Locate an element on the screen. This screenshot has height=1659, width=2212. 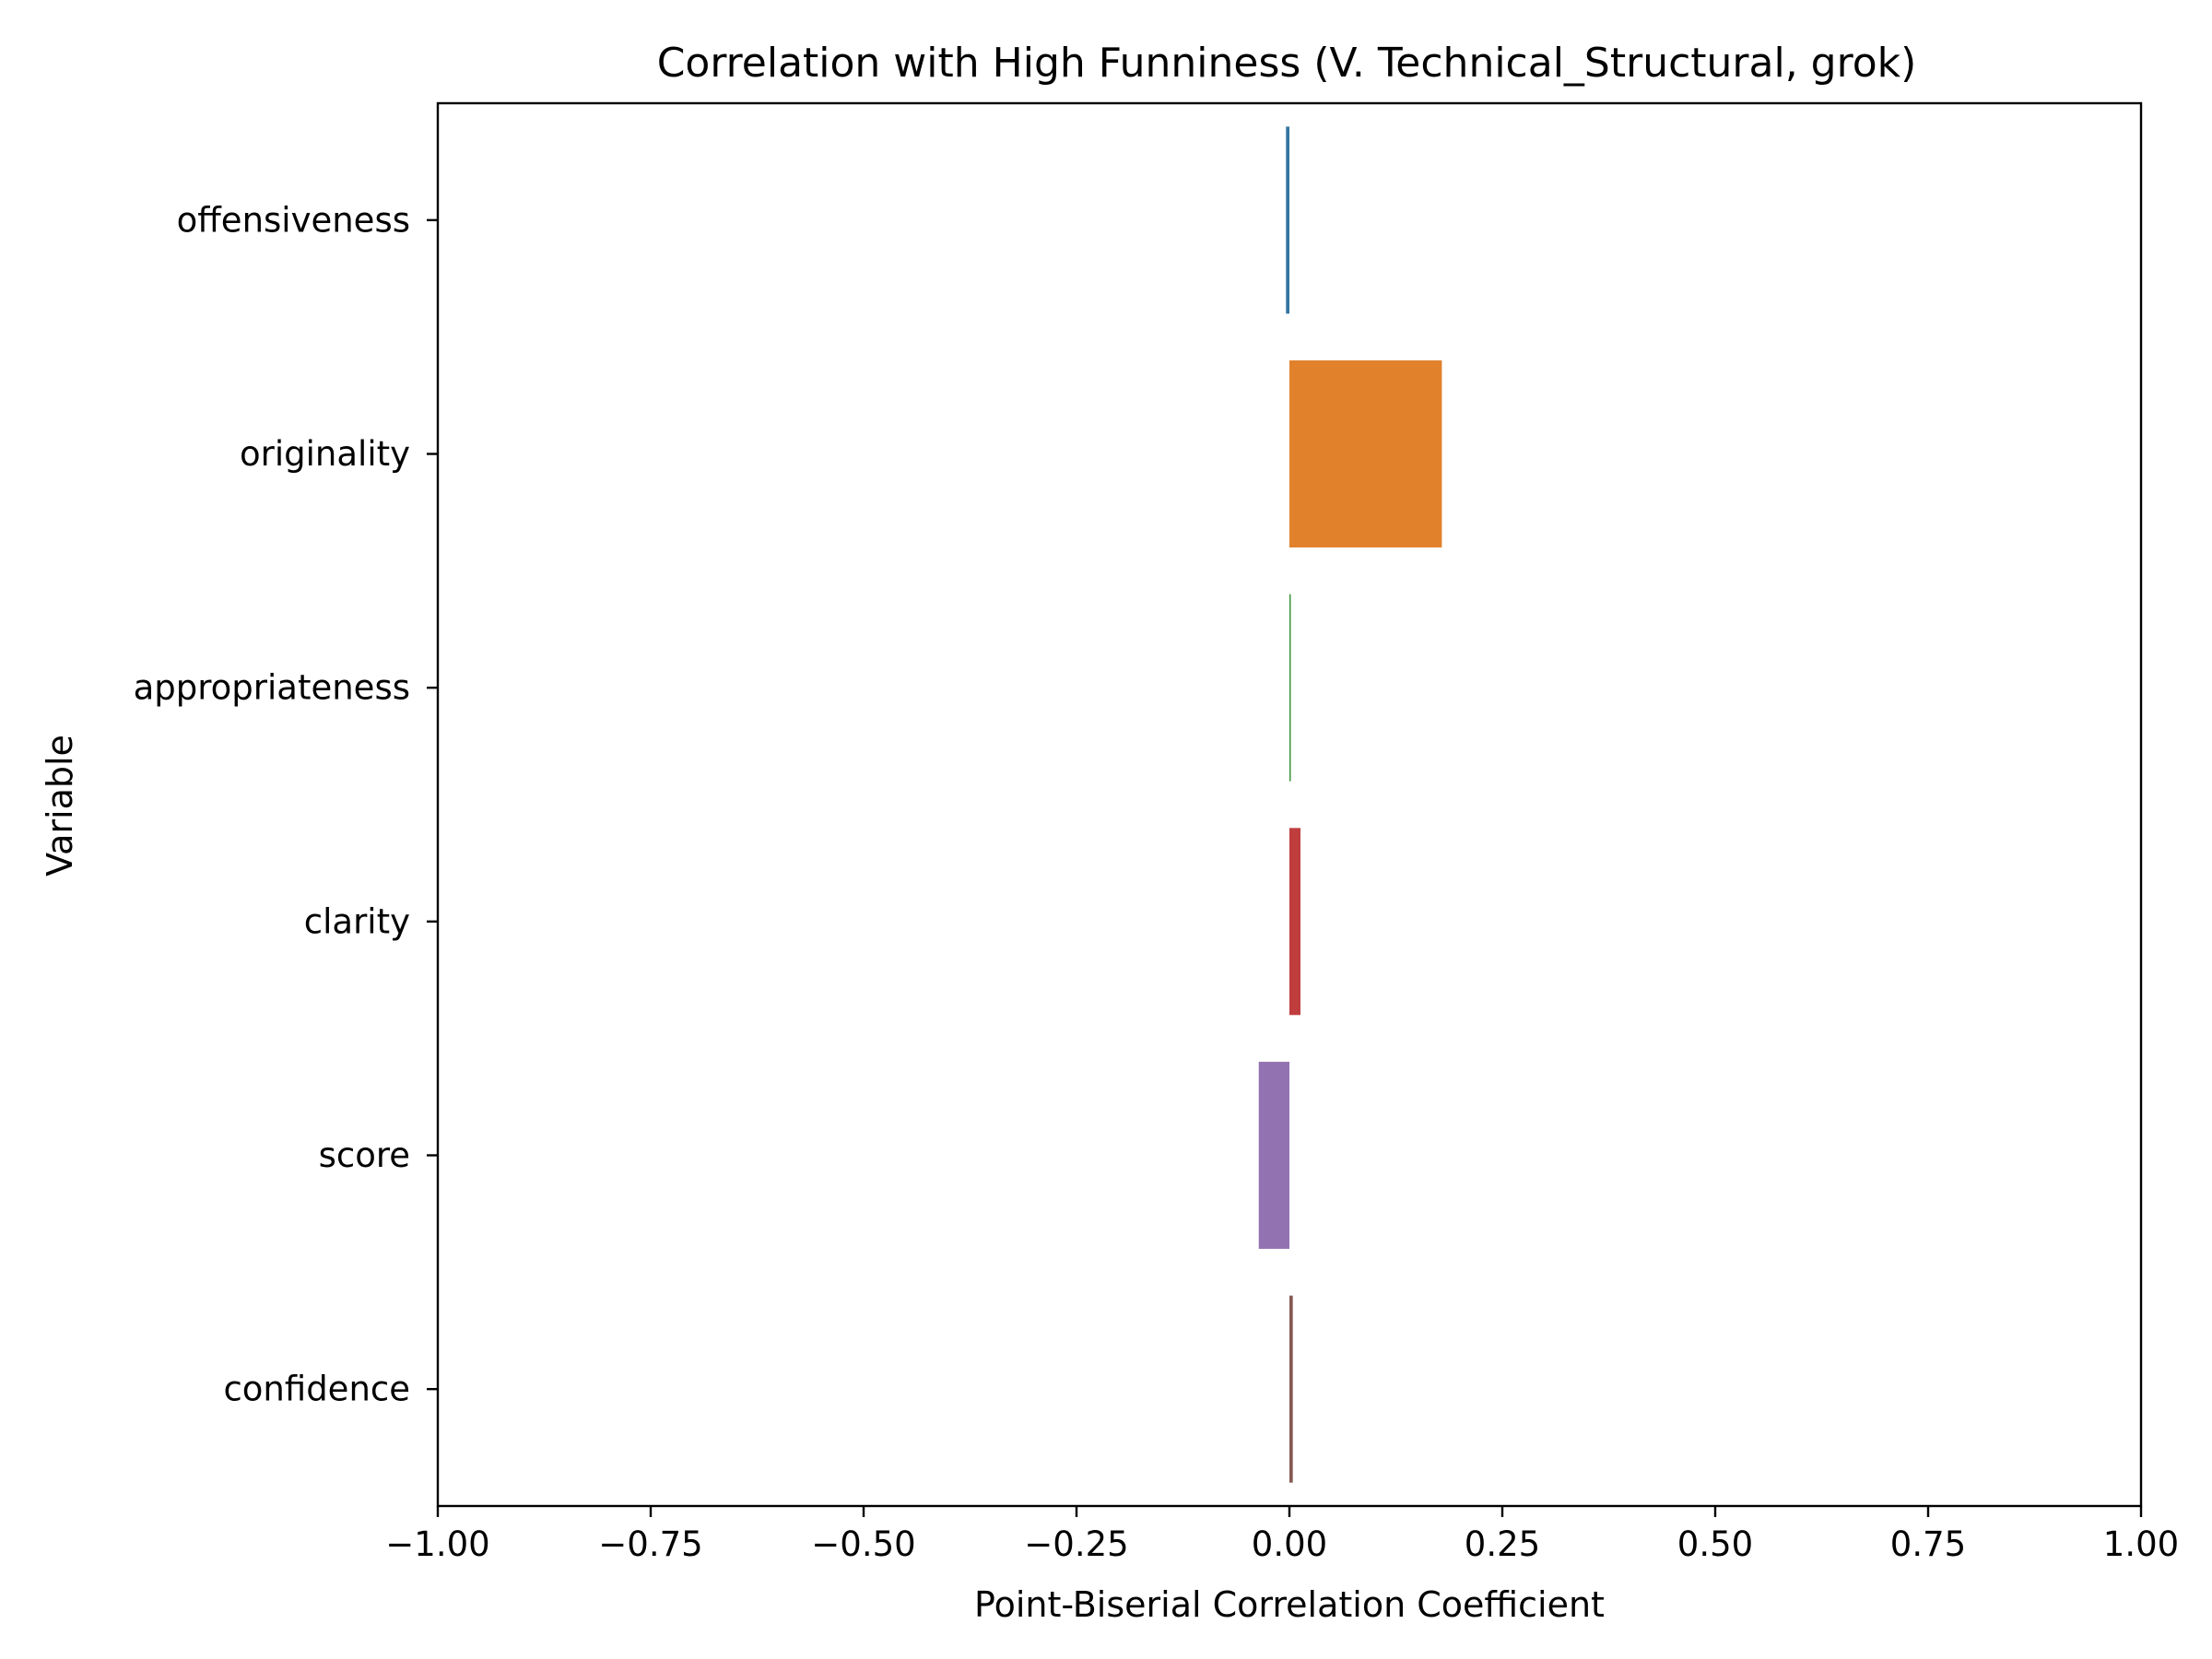
x-tick-label: 0.25 is located at coordinates (1502, 1544).